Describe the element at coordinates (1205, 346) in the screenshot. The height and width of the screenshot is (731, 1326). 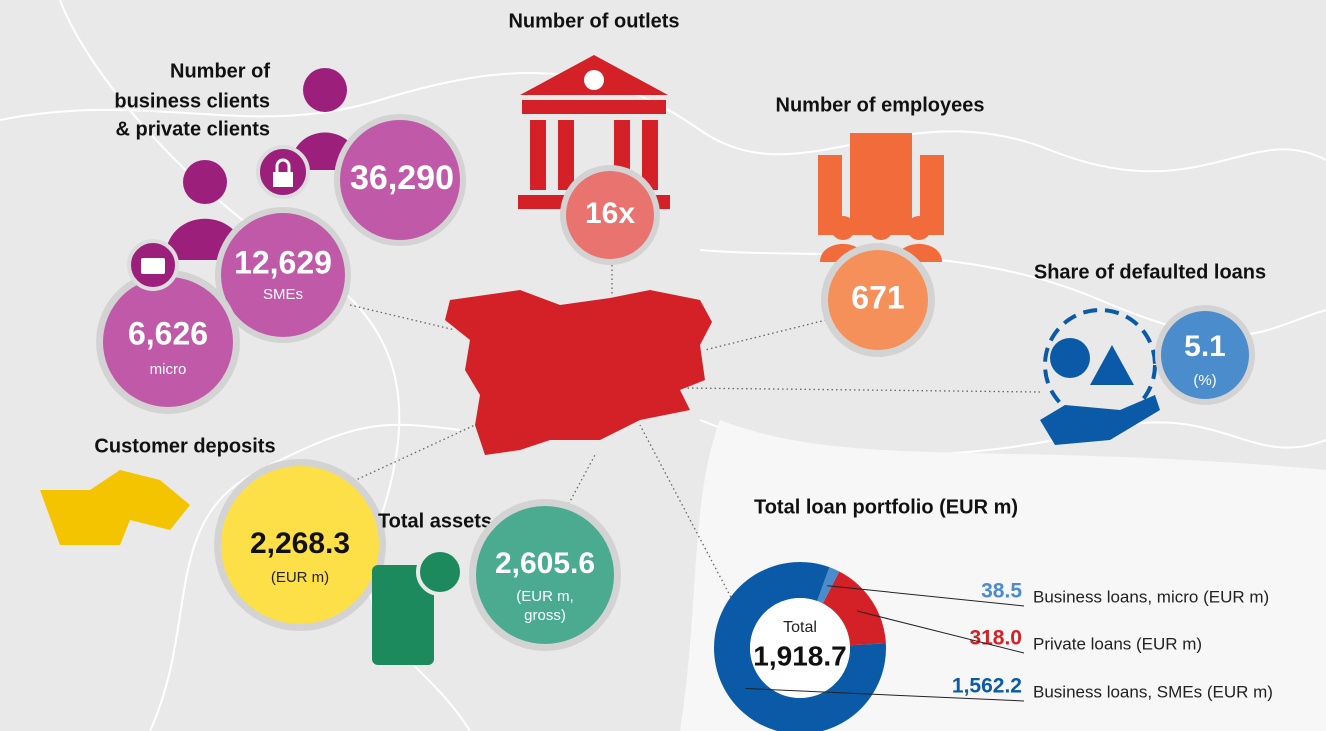
I see `defaulted-value: 5.1` at that location.